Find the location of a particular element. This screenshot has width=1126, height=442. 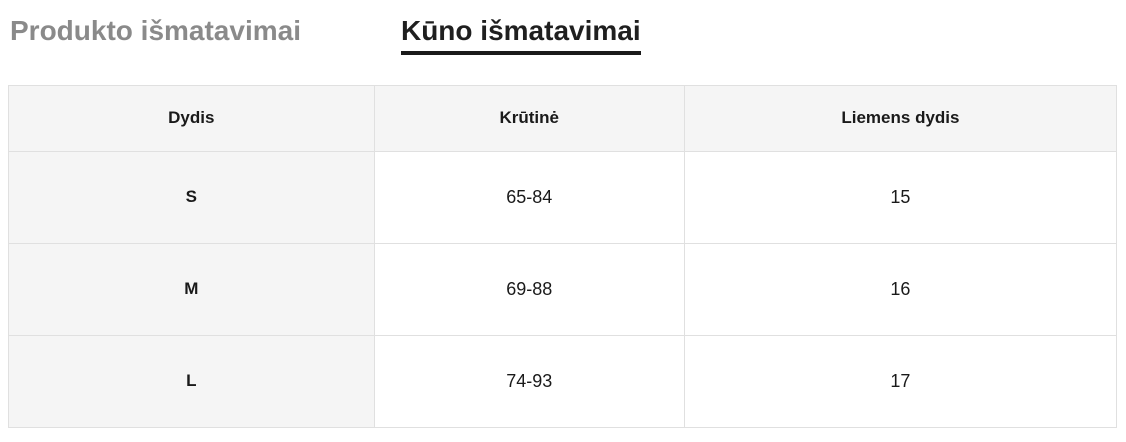

size-cell: S is located at coordinates (191, 197).